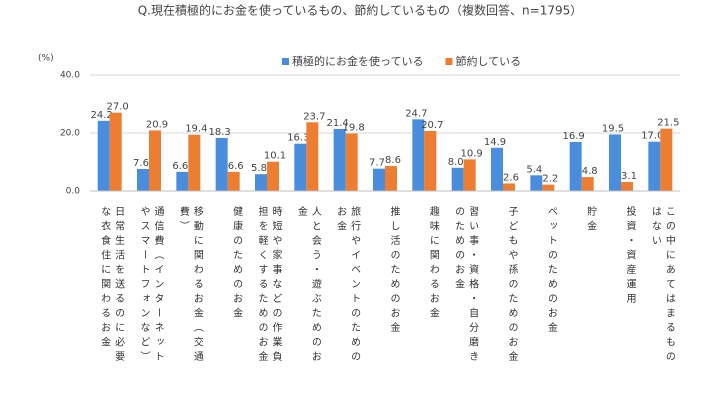 This screenshot has width=720, height=394. What do you see at coordinates (141, 163) in the screenshot?
I see `value-label: 7.6` at bounding box center [141, 163].